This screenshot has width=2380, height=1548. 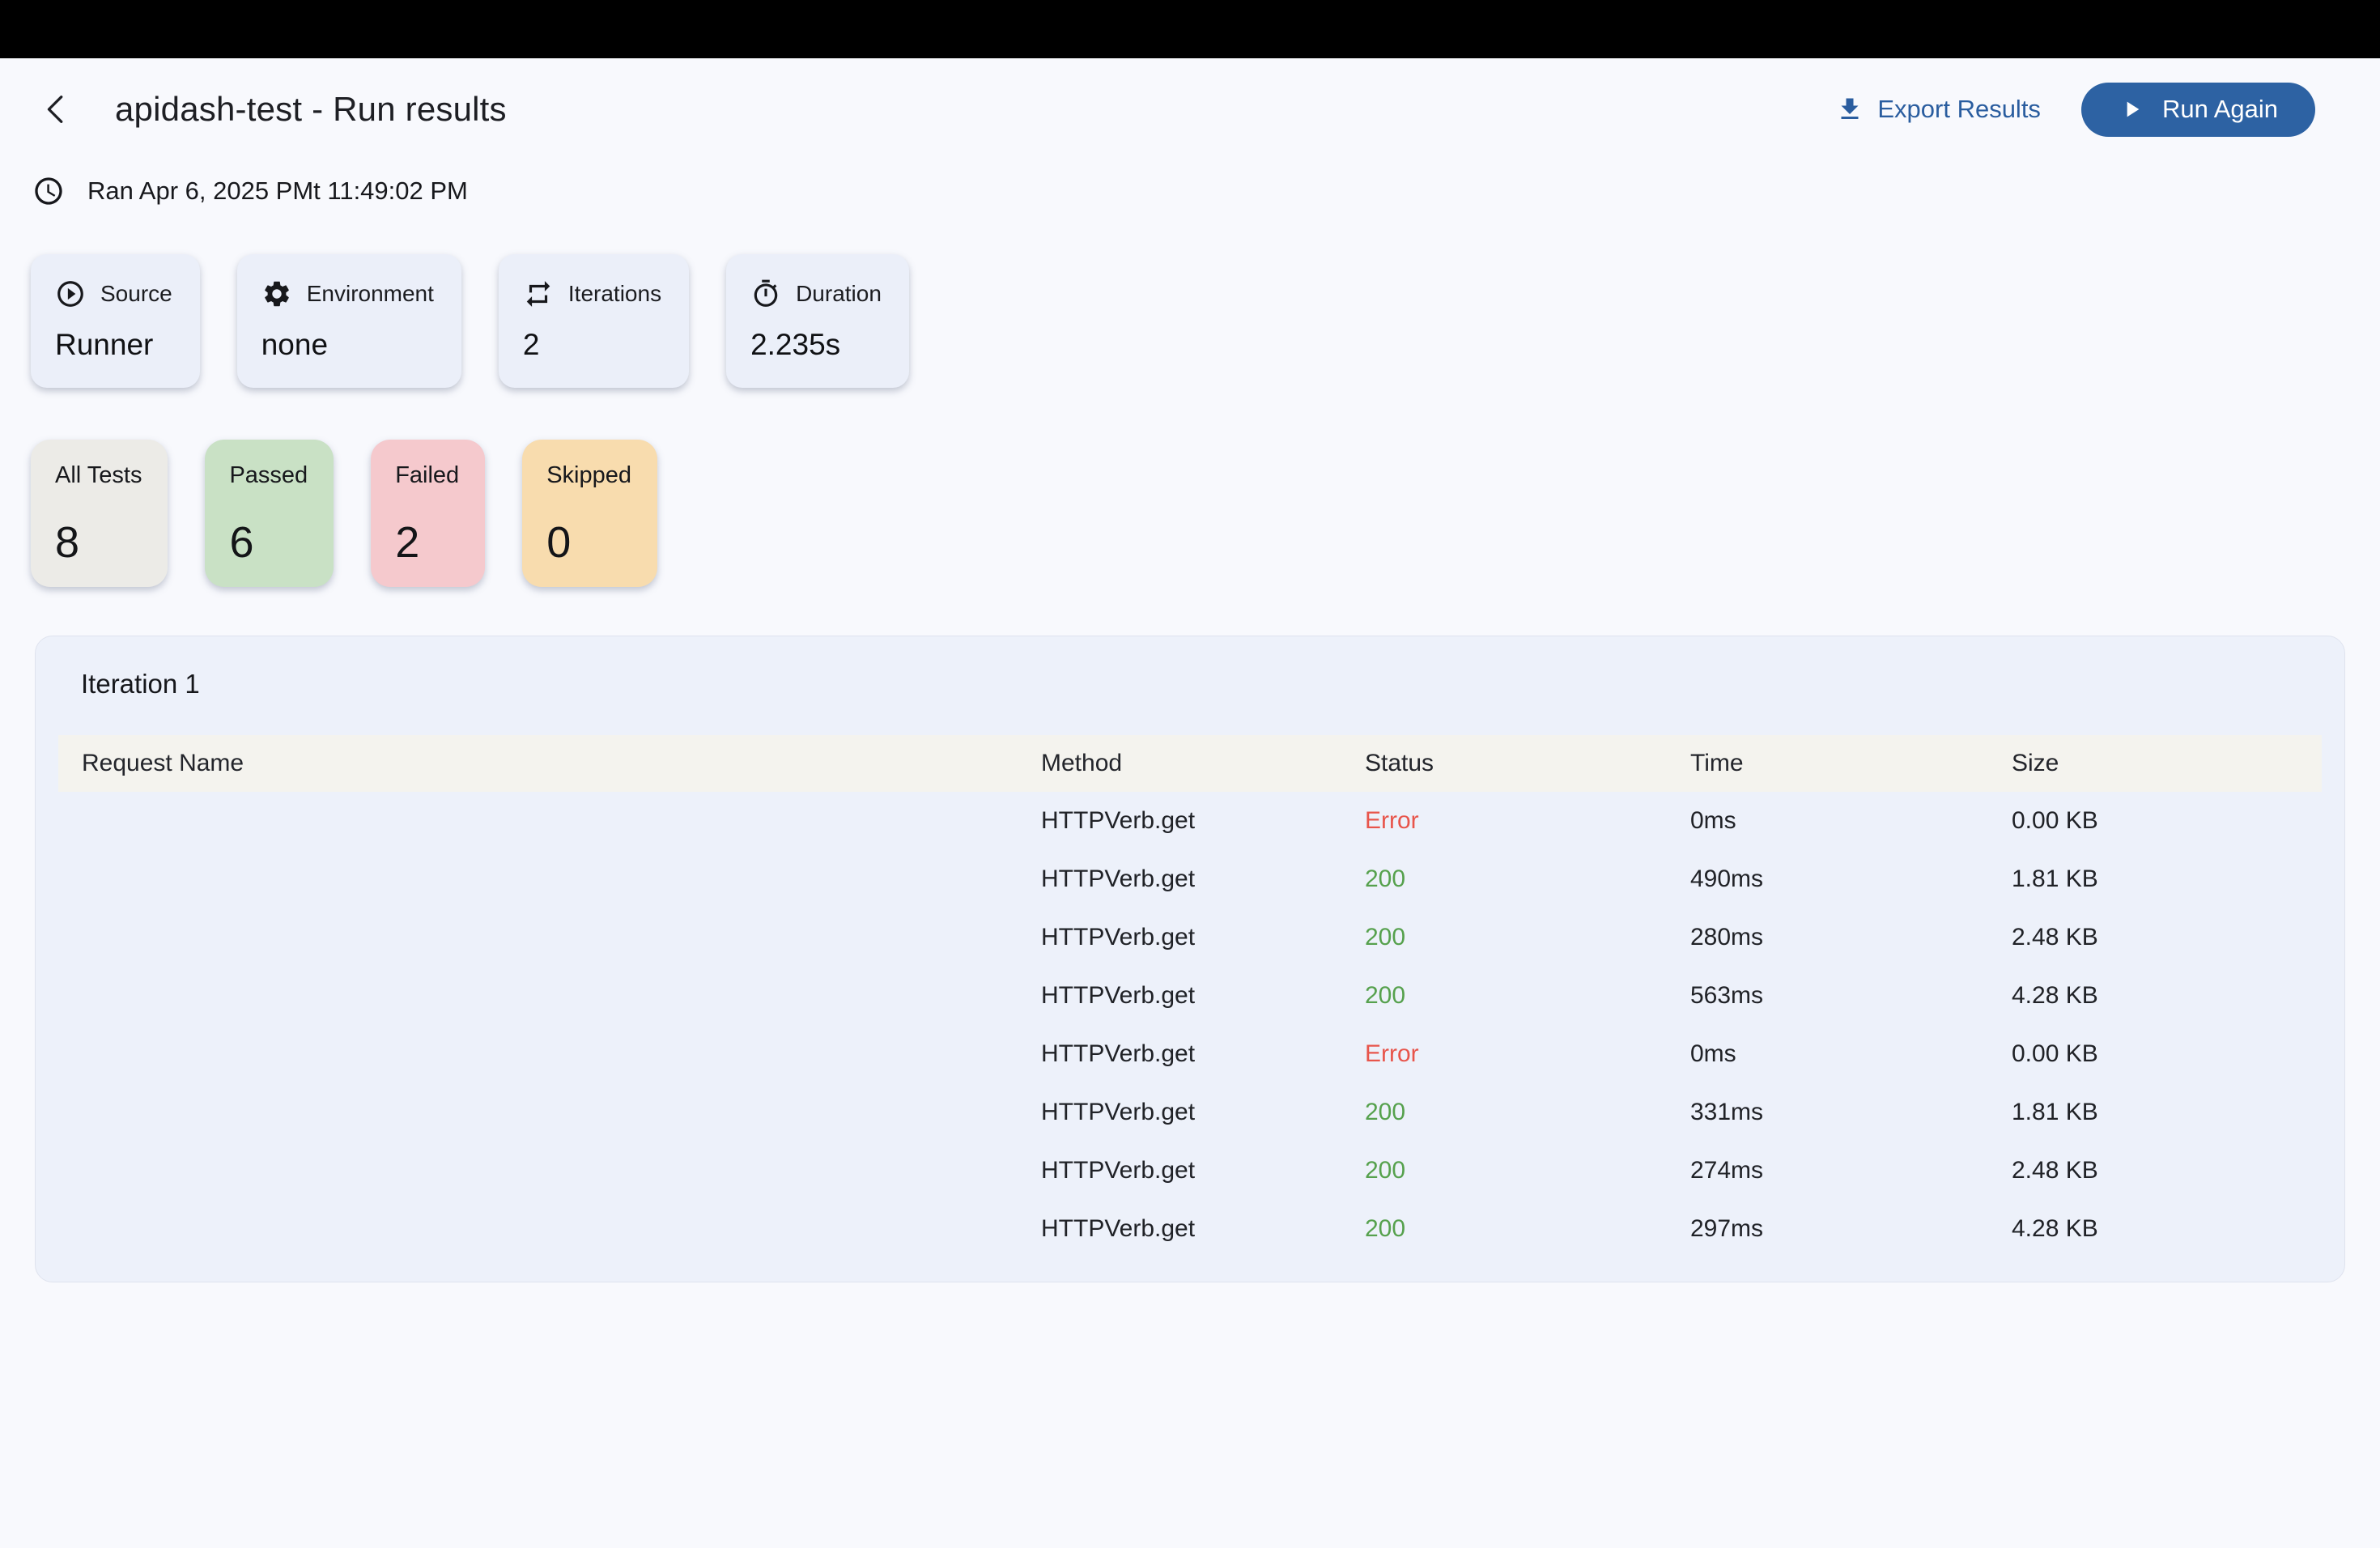 I want to click on stat-value: 2, so click(x=407, y=542).